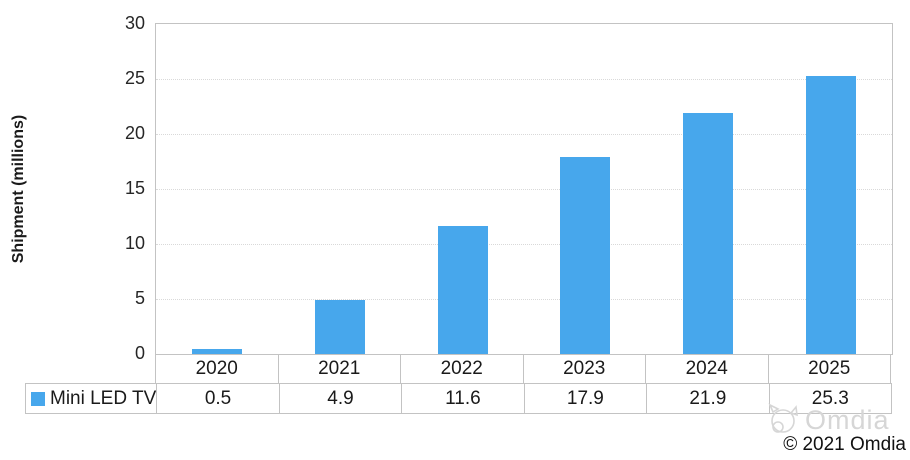 This screenshot has height=460, width=910. Describe the element at coordinates (462, 398) in the screenshot. I see `table-value-2022: 11.6` at that location.